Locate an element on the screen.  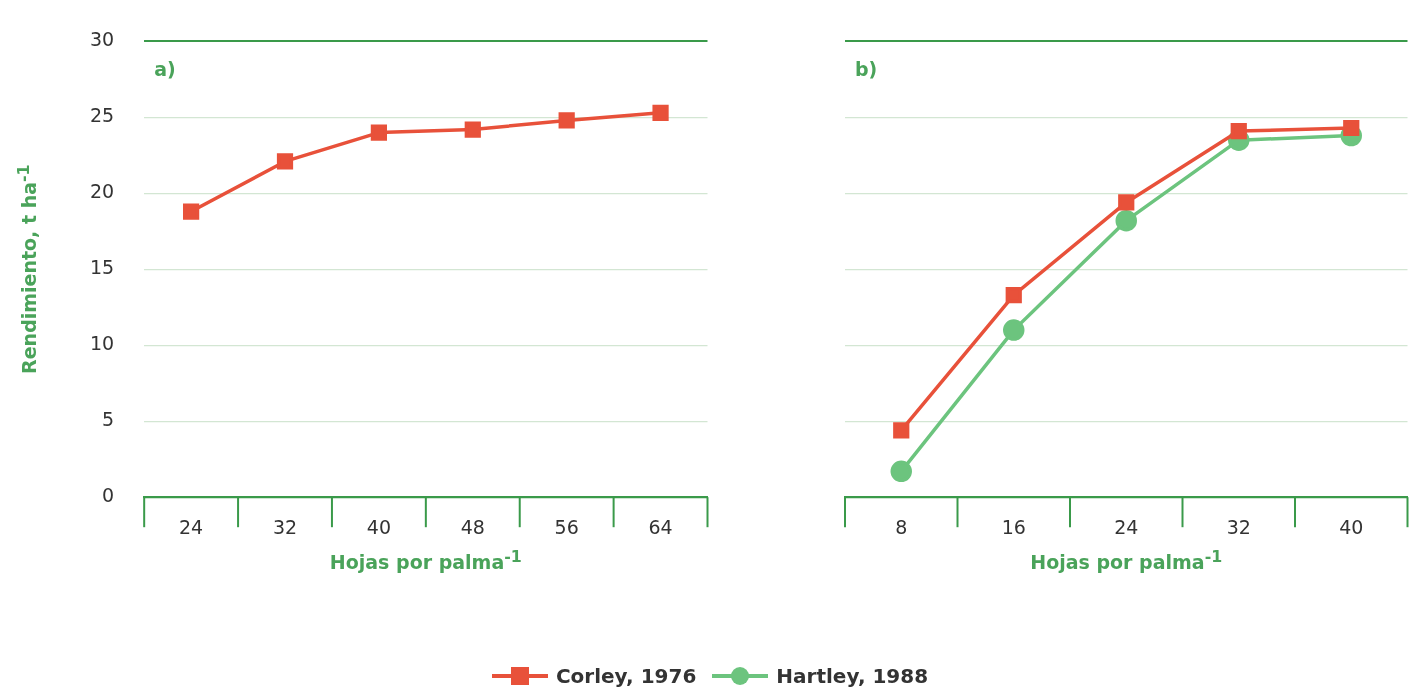
y-tick-label: 0 is located at coordinates (108, 495).